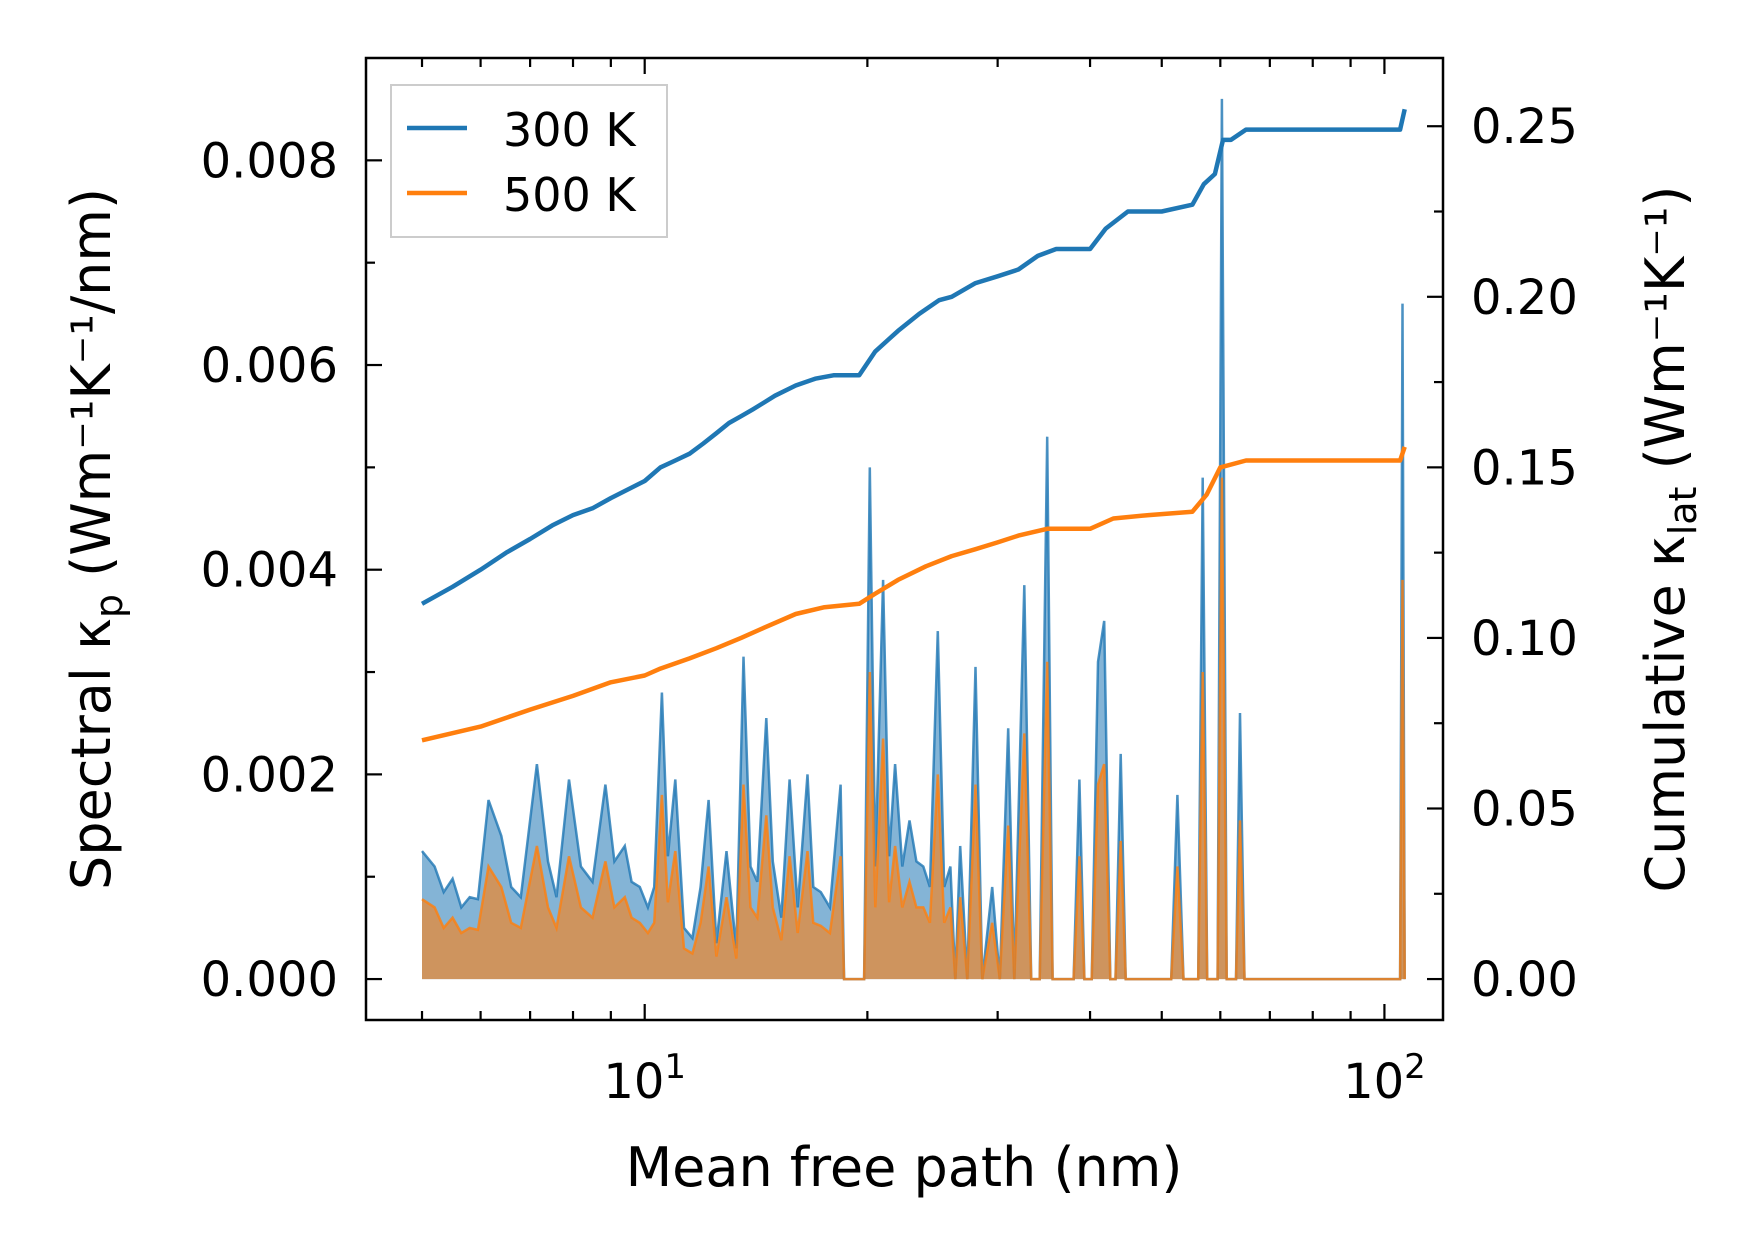  I want to click on right-y-tick-label: 0.20, so click(1524, 298).